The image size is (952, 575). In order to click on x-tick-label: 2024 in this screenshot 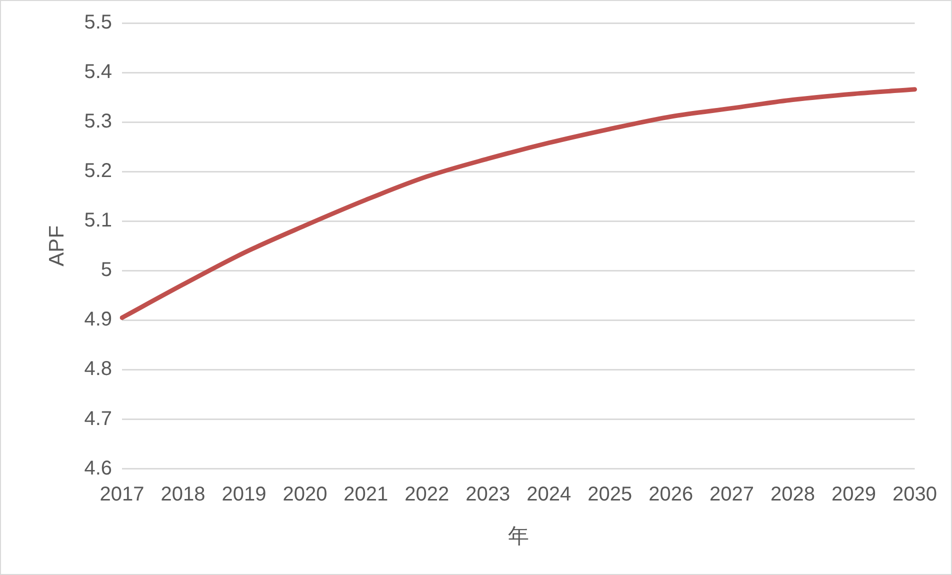, I will do `click(549, 494)`.